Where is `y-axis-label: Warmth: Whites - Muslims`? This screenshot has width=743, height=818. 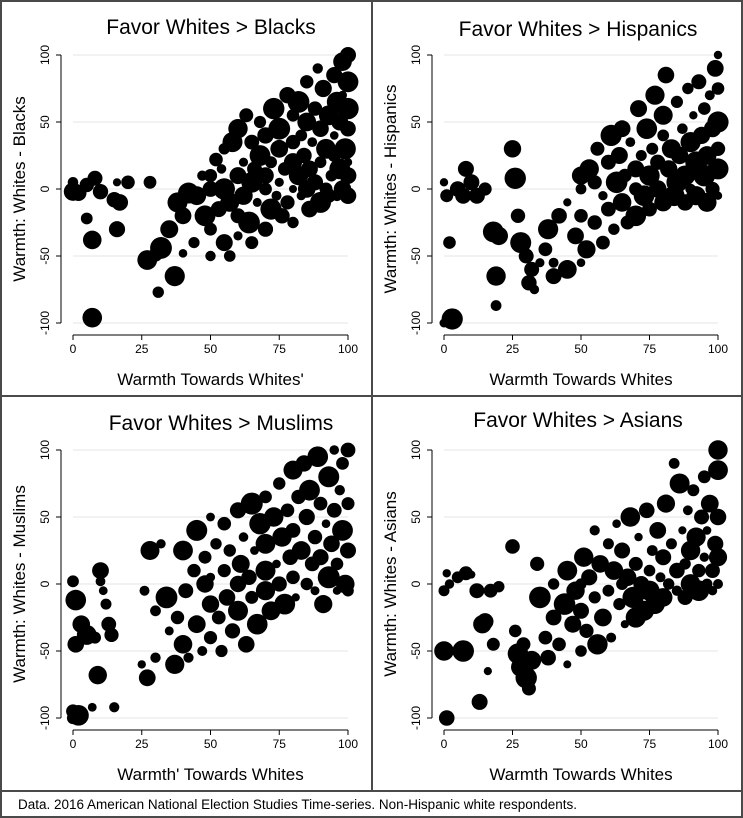
y-axis-label: Warmth: Whites - Muslims is located at coordinates (19, 584).